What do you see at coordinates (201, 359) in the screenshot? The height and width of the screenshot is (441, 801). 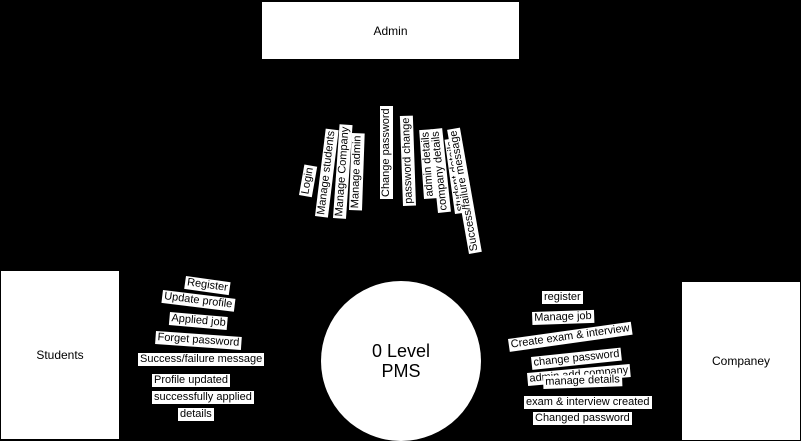 I see `student-flow-success-failure: Success/failure message` at bounding box center [201, 359].